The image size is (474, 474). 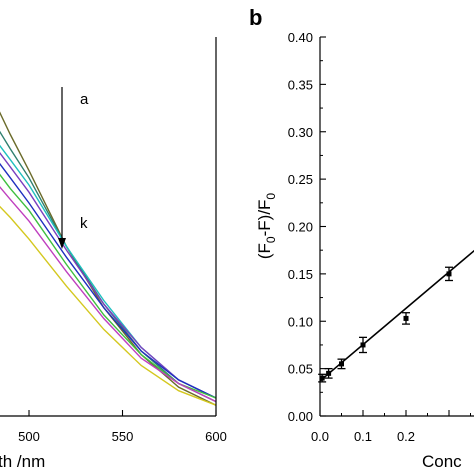 I want to click on panel-a-x-tick-label: 550, so click(x=123, y=436).